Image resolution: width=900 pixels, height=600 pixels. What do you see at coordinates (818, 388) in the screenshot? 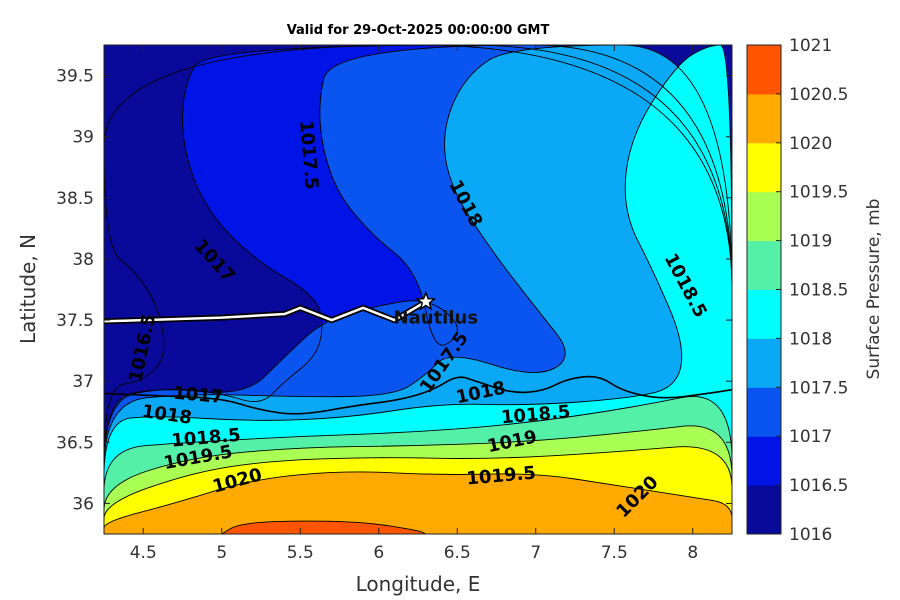
I see `colorbar-tick-label: 1017.5` at bounding box center [818, 388].